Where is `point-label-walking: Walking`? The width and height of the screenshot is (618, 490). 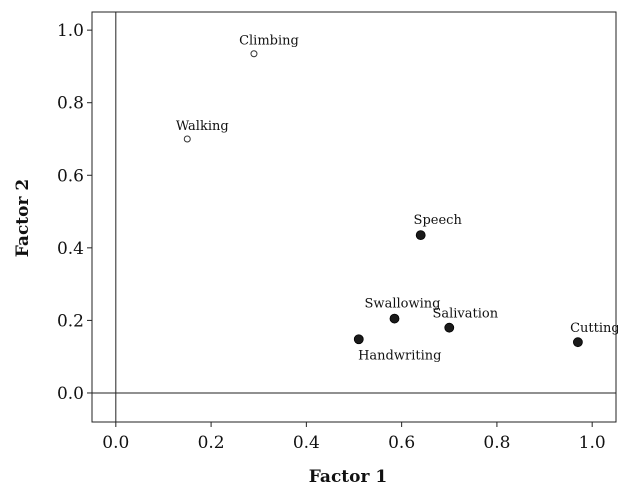
point-label-walking: Walking is located at coordinates (202, 126).